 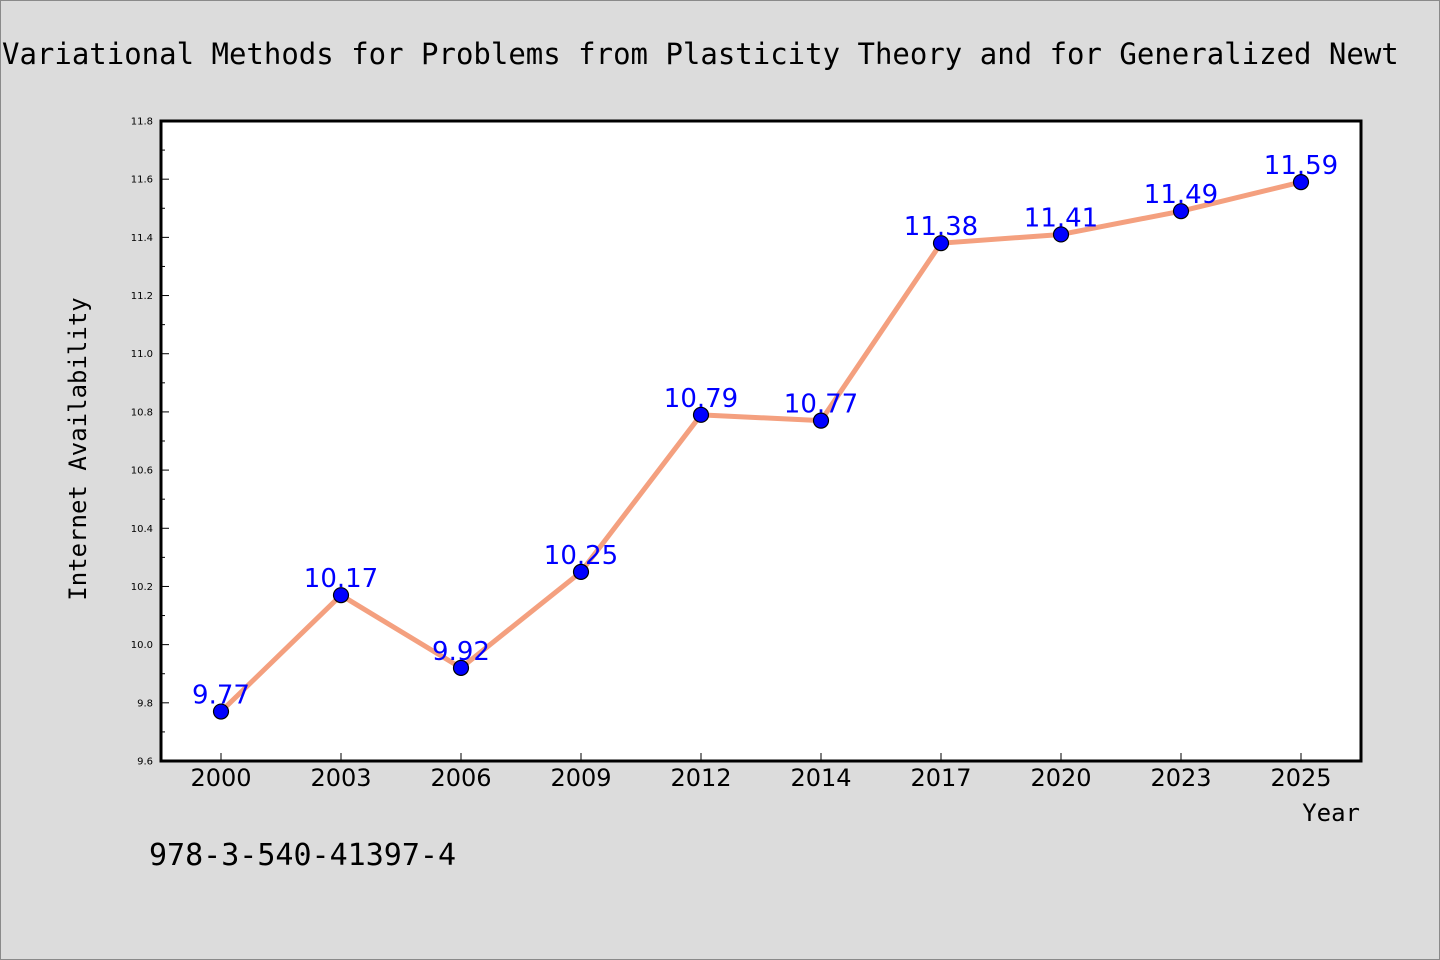 What do you see at coordinates (580, 778) in the screenshot?
I see `x-tick-label: 2009` at bounding box center [580, 778].